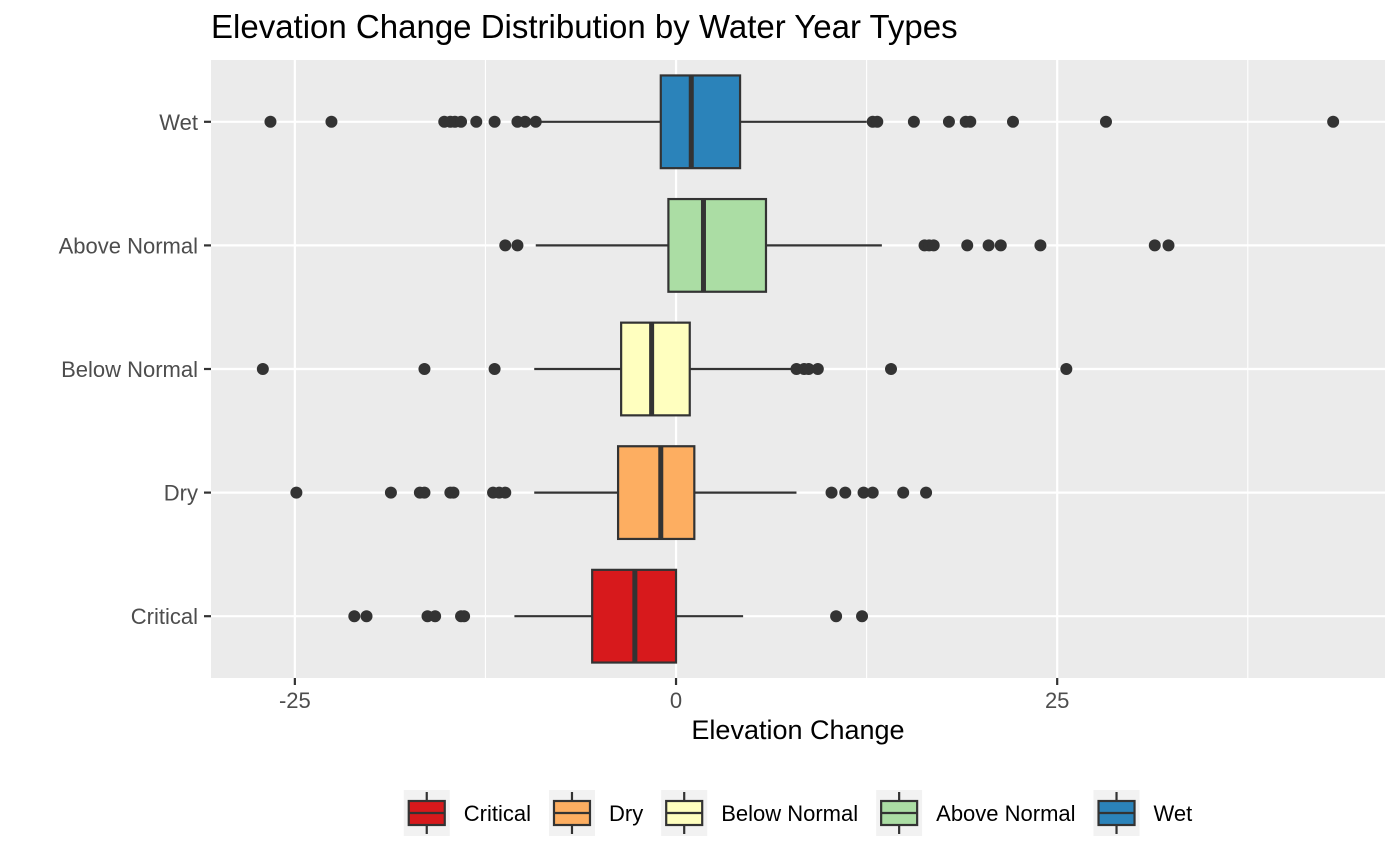 Image resolution: width=1400 pixels, height=865 pixels. What do you see at coordinates (178, 122) in the screenshot?
I see `y-tick-label: Wet` at bounding box center [178, 122].